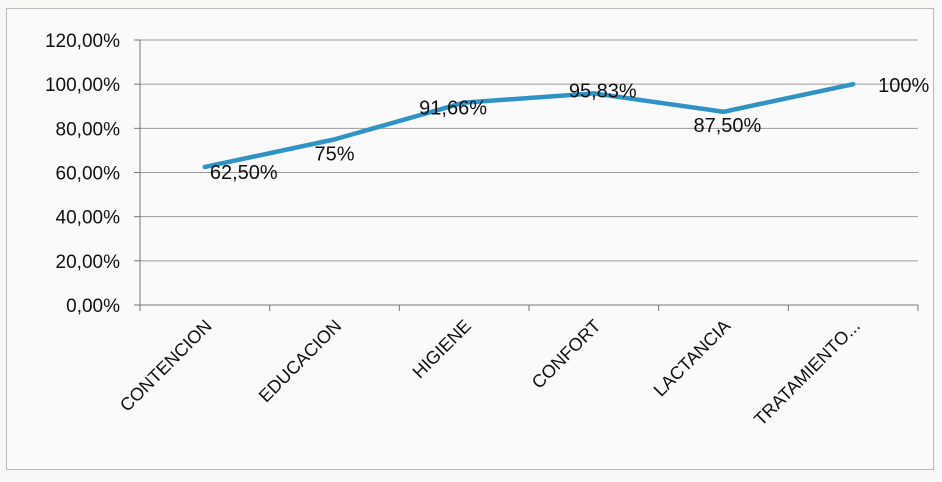  I want to click on y-tick-label: 80,00%, so click(88, 129).